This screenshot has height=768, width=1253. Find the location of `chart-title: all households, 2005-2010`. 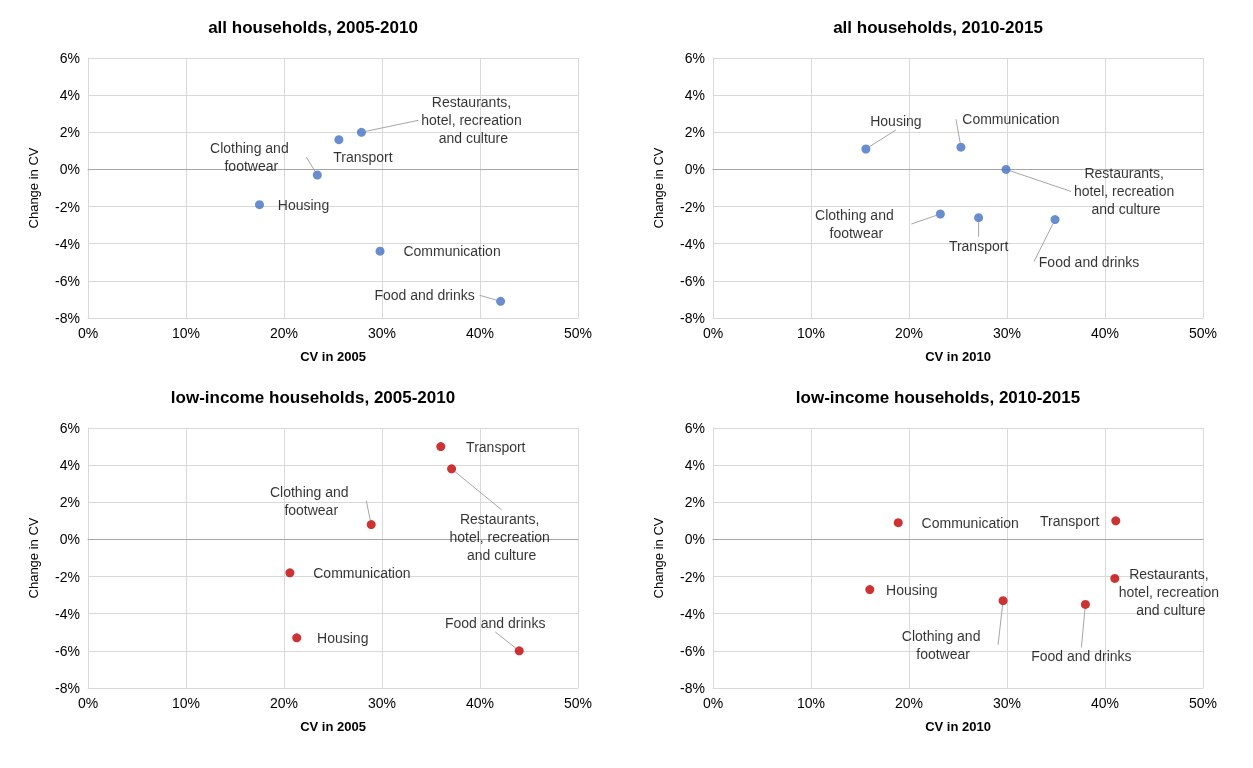

chart-title: all households, 2005-2010 is located at coordinates (313, 27).